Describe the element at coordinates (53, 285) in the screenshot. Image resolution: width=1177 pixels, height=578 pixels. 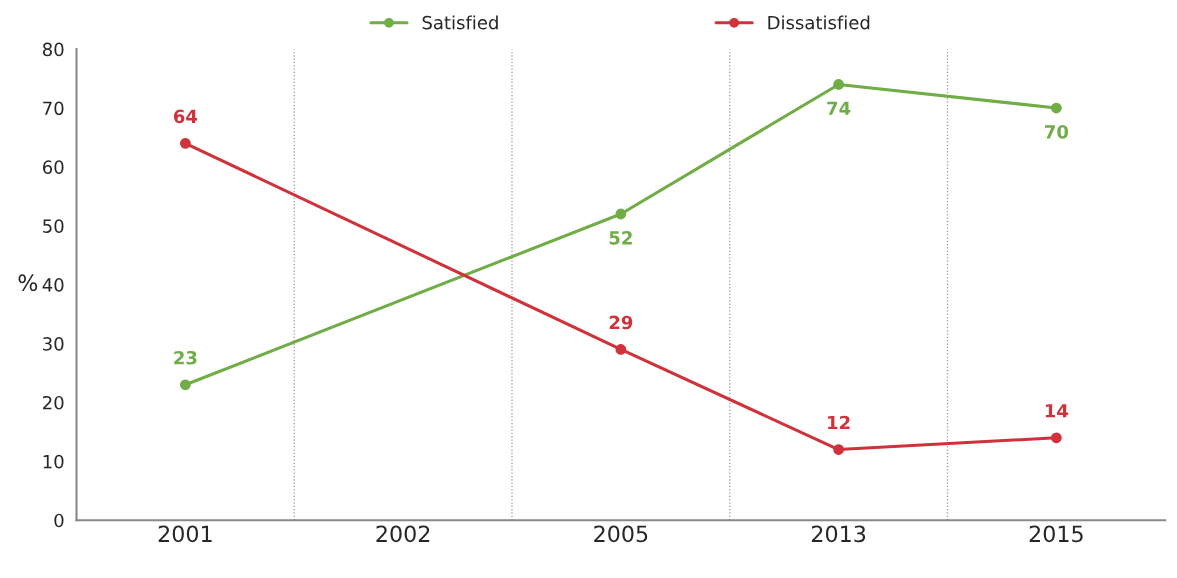
I see `y-tick-label: 40` at that location.